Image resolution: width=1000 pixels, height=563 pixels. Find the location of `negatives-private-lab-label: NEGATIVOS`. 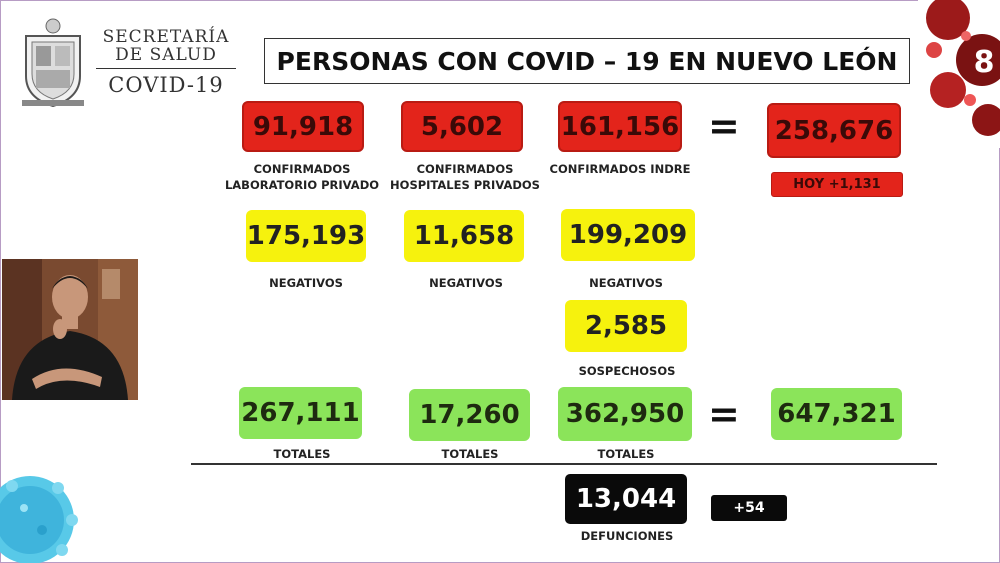

negatives-private-lab-label: NEGATIVOS is located at coordinates (306, 283).